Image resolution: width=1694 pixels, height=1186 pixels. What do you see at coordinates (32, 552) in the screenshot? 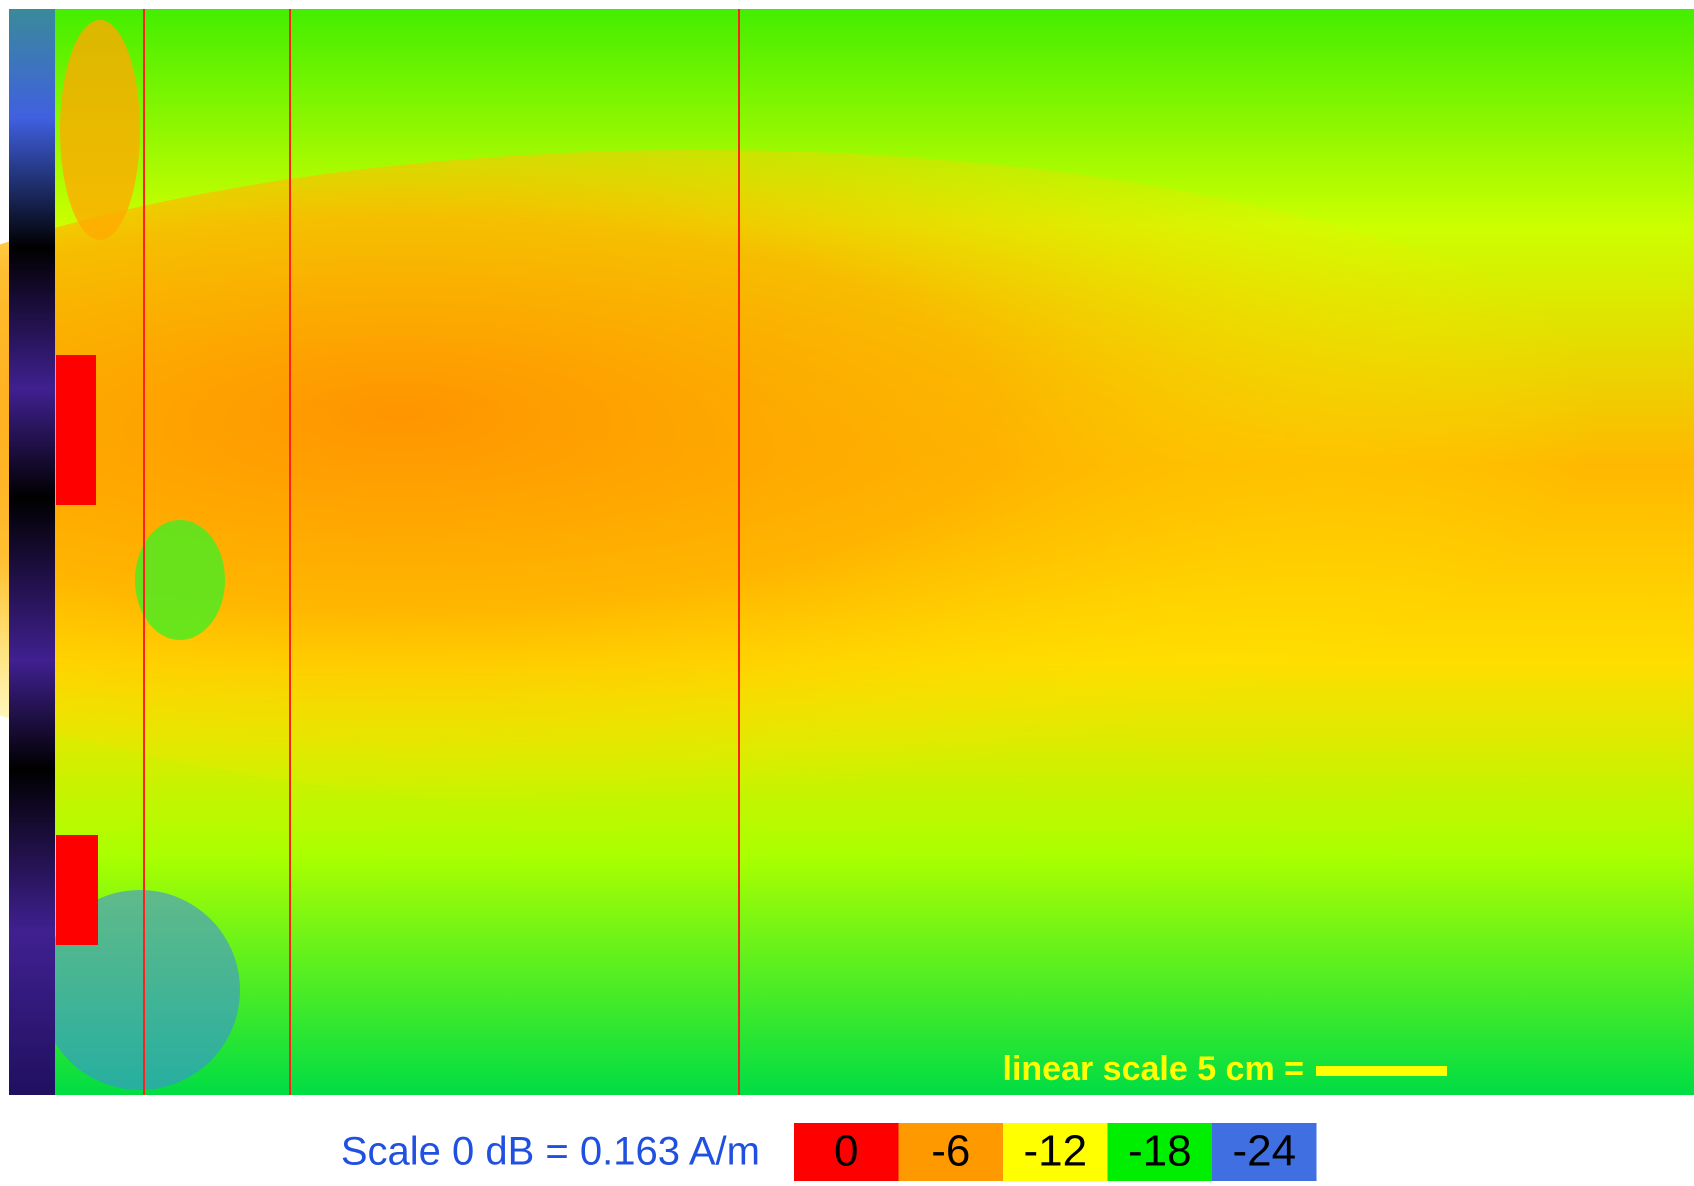
I see `left-strip` at bounding box center [32, 552].